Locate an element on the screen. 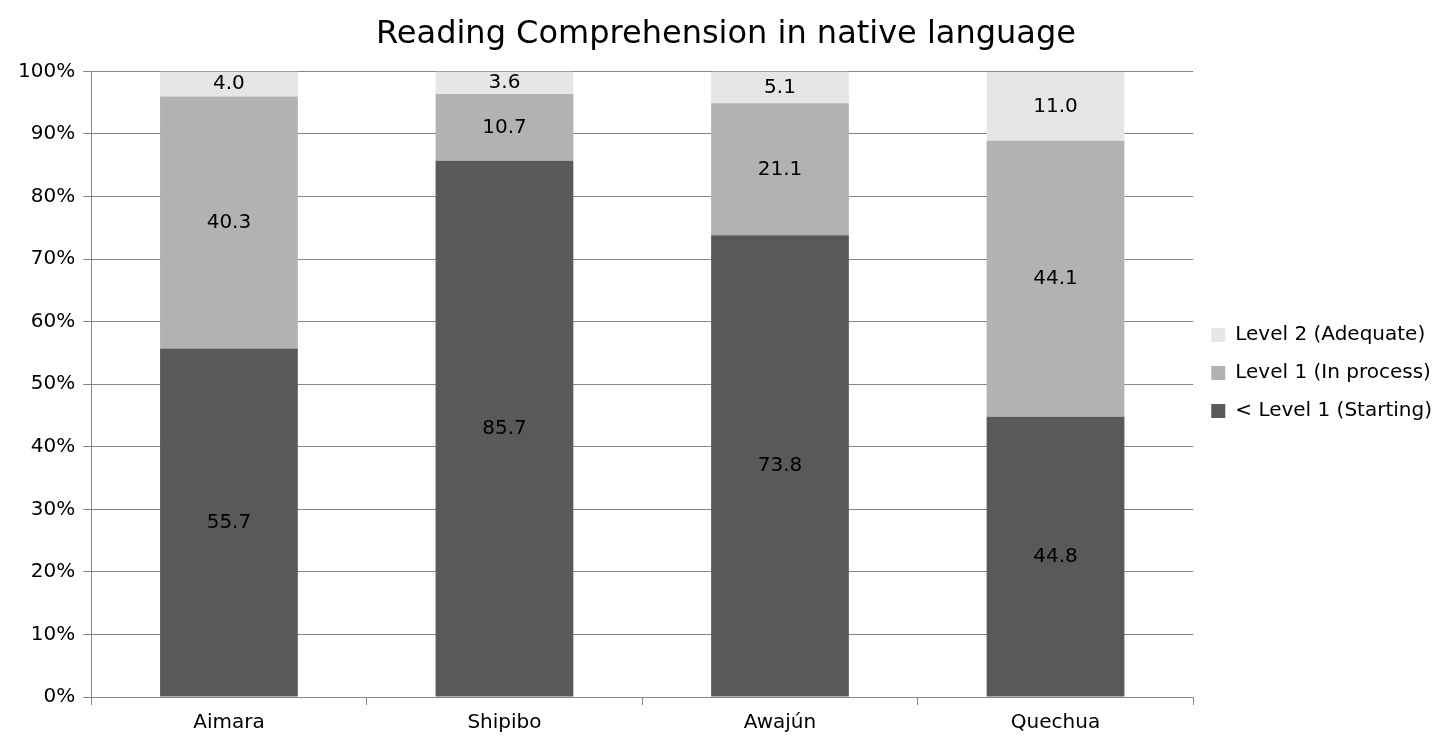  data-label: 73.8 is located at coordinates (780, 464).